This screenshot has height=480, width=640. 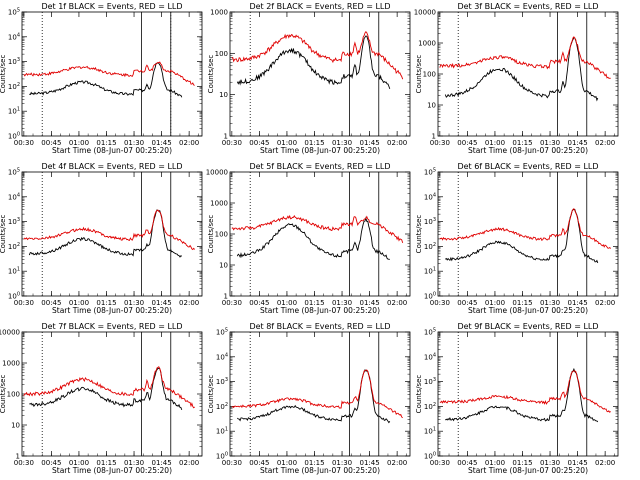 I want to click on panel-title: Det 6f BLACK = Events, RED = LLD, so click(x=527, y=166).